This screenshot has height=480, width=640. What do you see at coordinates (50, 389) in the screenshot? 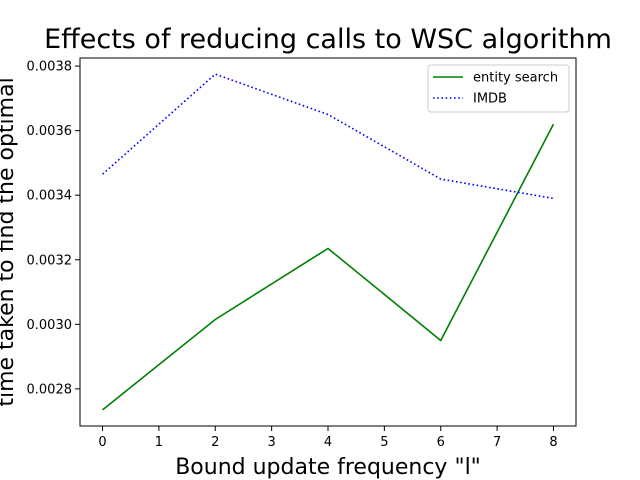
I see `y-tick-label: 0.0028` at bounding box center [50, 389].